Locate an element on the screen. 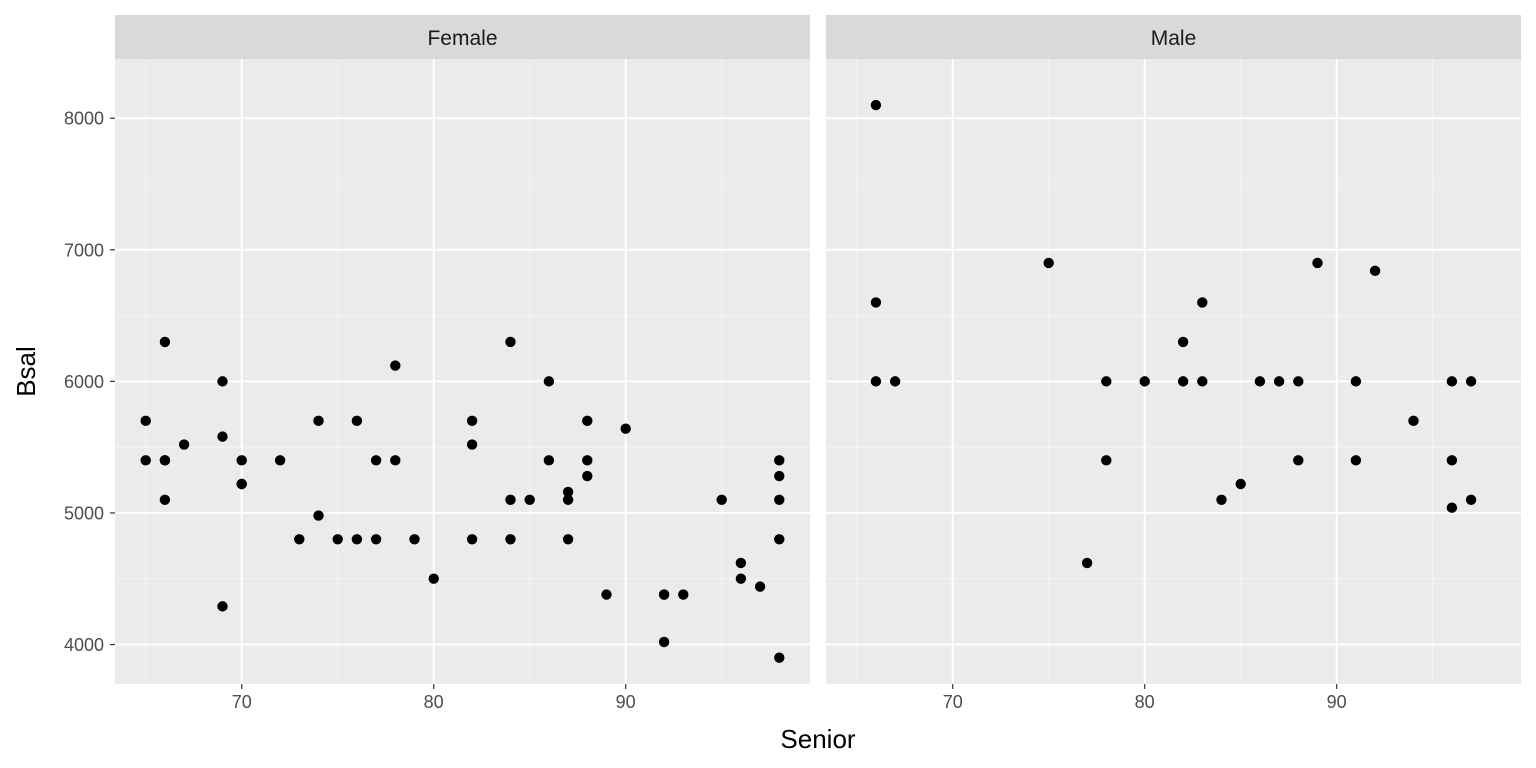 This screenshot has width=1536, height=768. y-axis-ticks: 4000 5000 6000 7000 8000 is located at coordinates (89, 382).